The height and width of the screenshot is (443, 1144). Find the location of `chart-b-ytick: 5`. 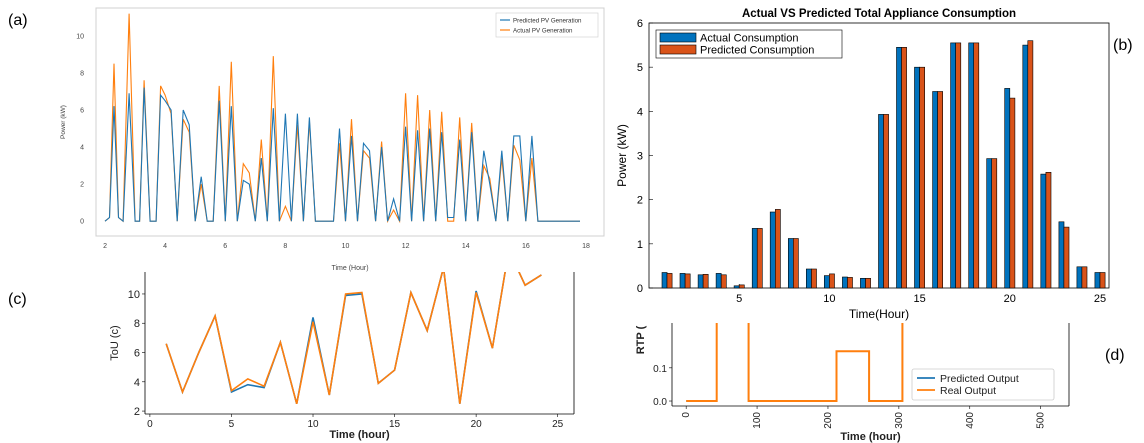

chart-b-ytick: 5 is located at coordinates (640, 68).